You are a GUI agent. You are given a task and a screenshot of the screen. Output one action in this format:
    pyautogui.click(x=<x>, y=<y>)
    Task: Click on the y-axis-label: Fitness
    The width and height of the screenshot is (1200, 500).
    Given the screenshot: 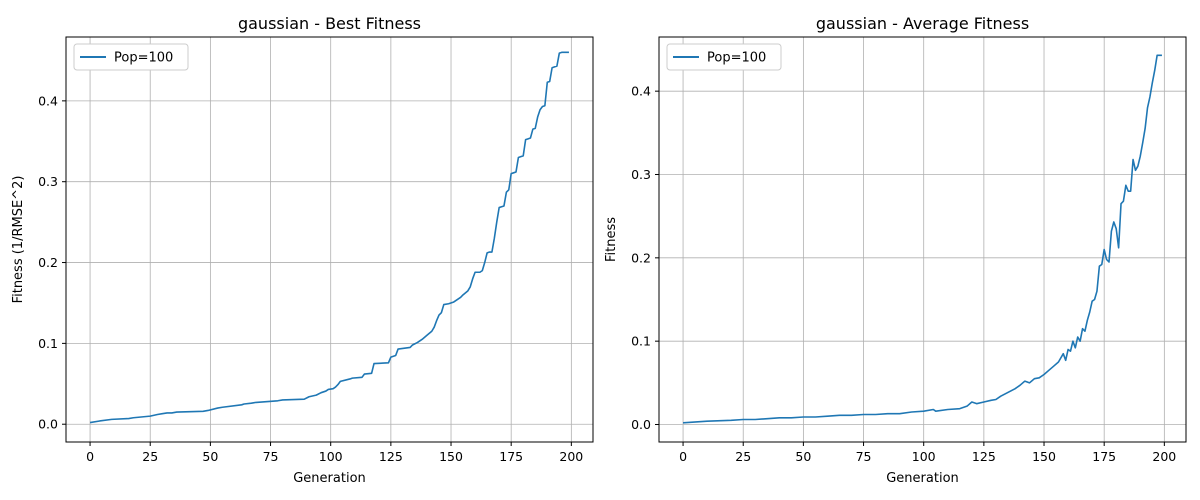 What is the action you would take?
    pyautogui.click(x=611, y=239)
    